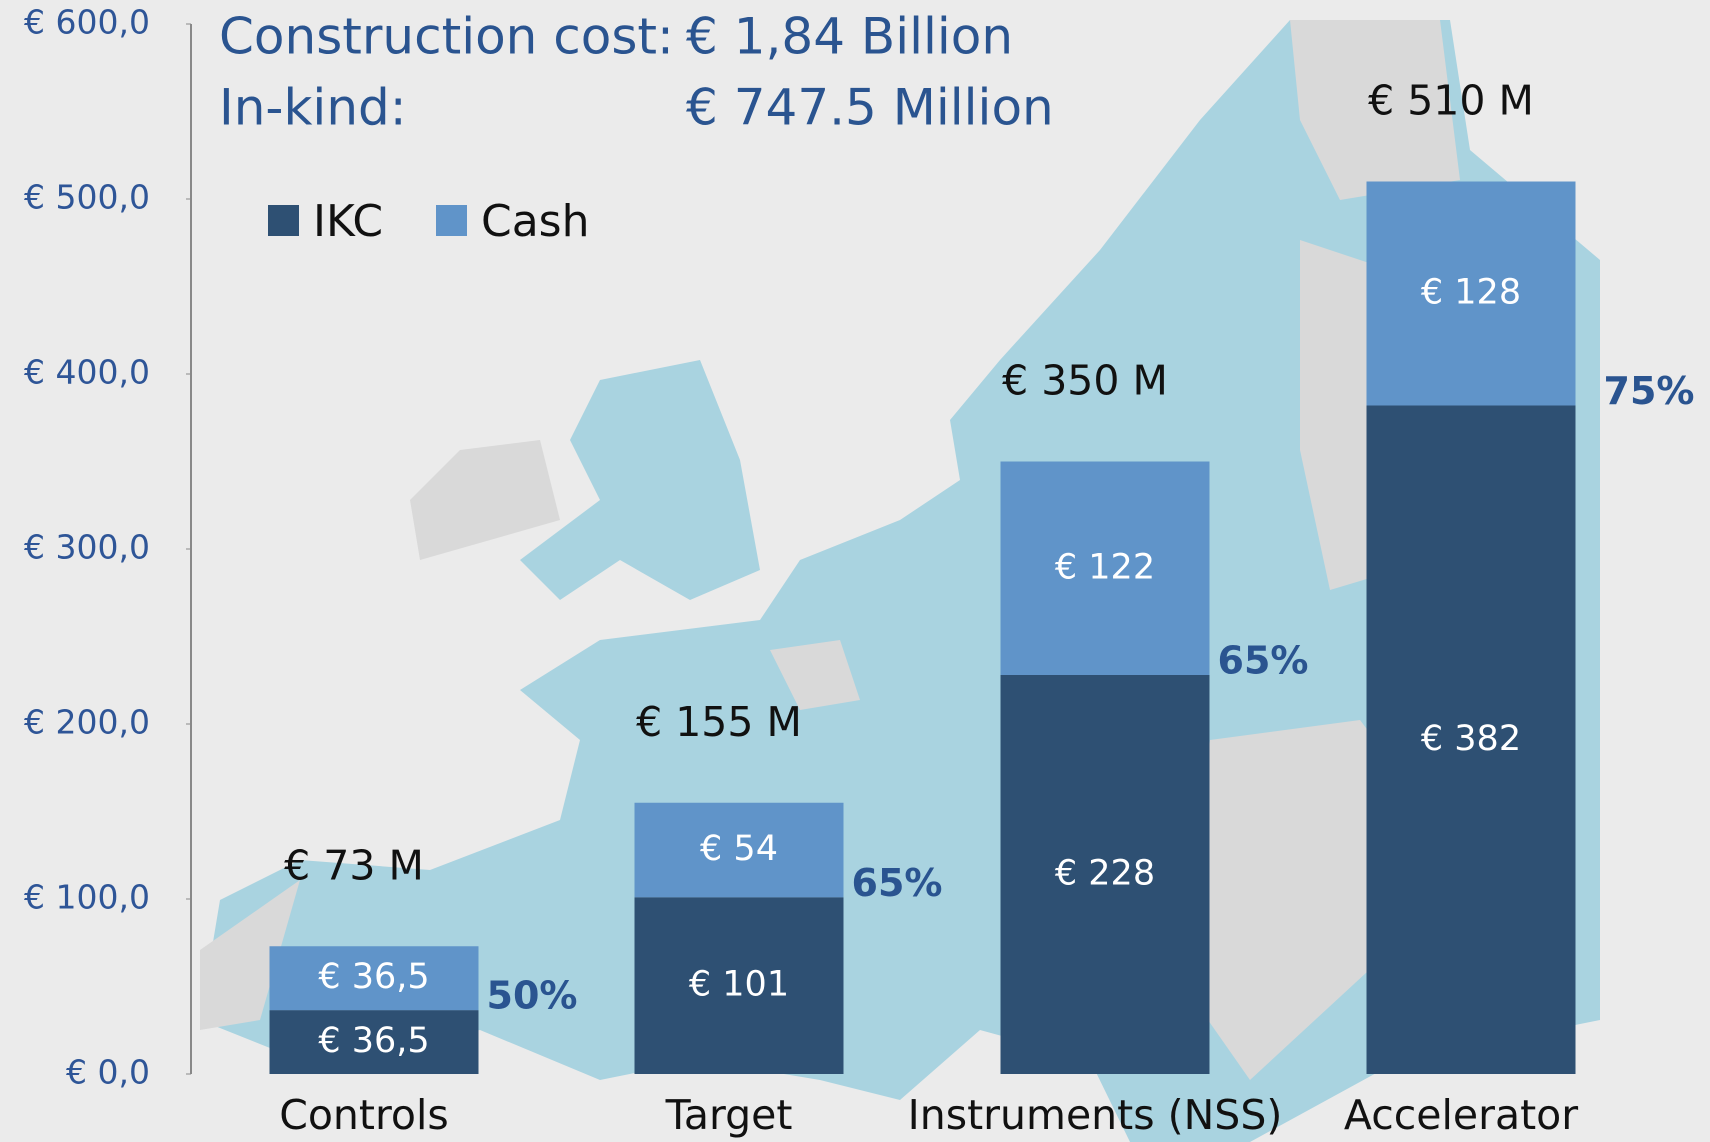 The image size is (1710, 1142). I want to click on total-label: € 73 M, so click(354, 865).